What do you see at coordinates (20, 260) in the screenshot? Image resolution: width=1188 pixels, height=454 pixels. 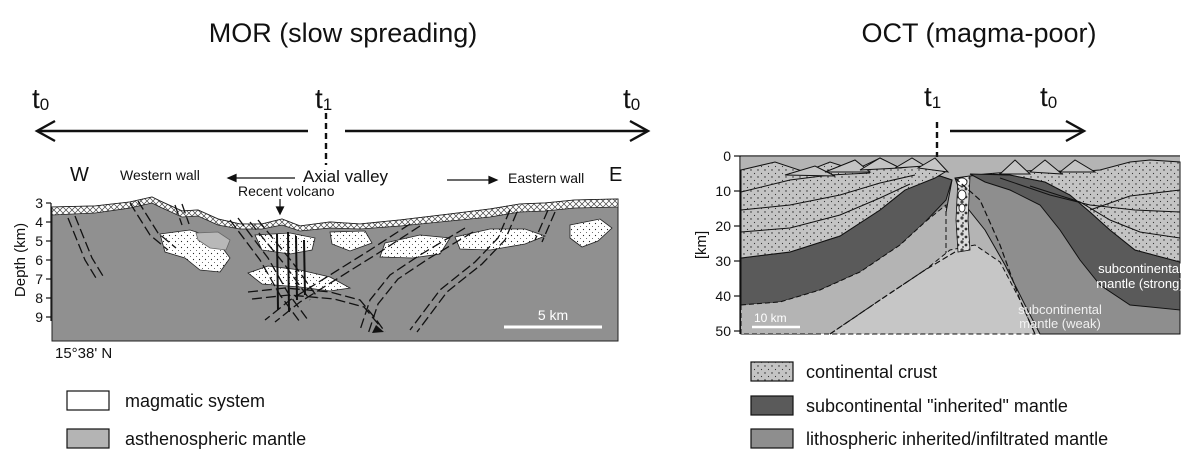 I see `mor-depth-axis-label: Depth (km)` at bounding box center [20, 260].